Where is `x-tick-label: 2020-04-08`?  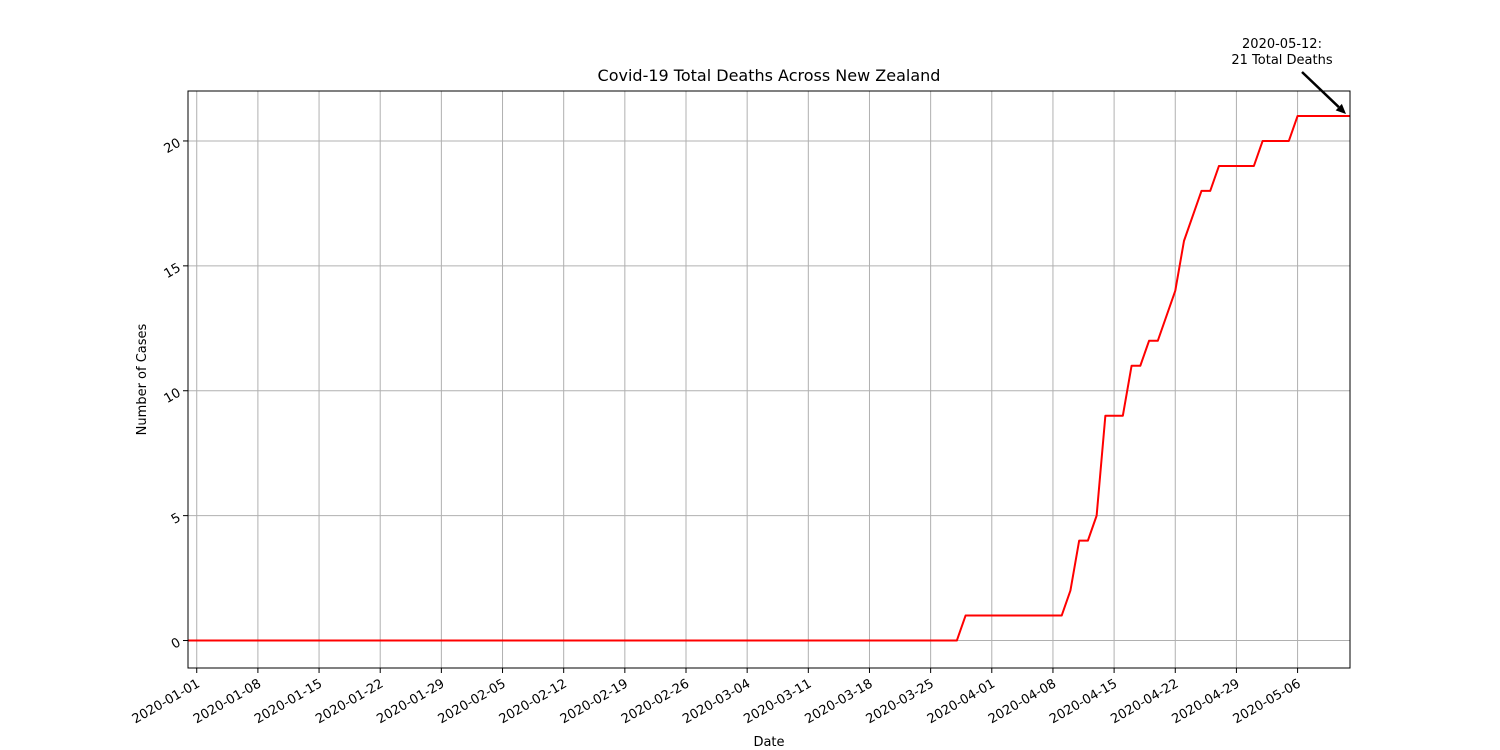 x-tick-label: 2020-04-08 is located at coordinates (1022, 701).